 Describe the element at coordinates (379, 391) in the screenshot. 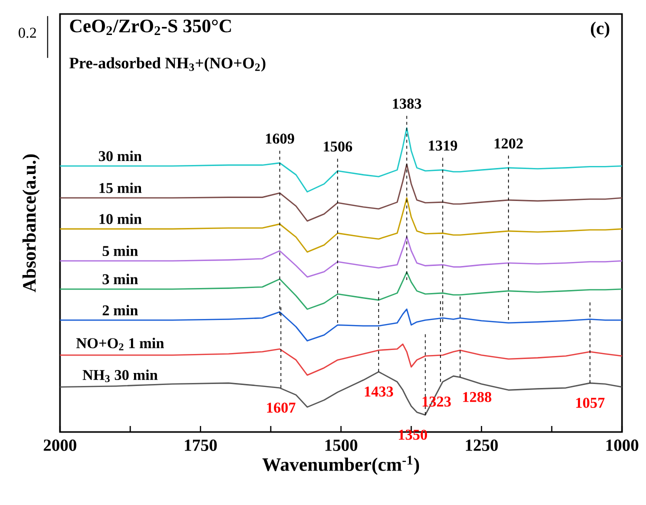

I see `annotation: 1433` at that location.